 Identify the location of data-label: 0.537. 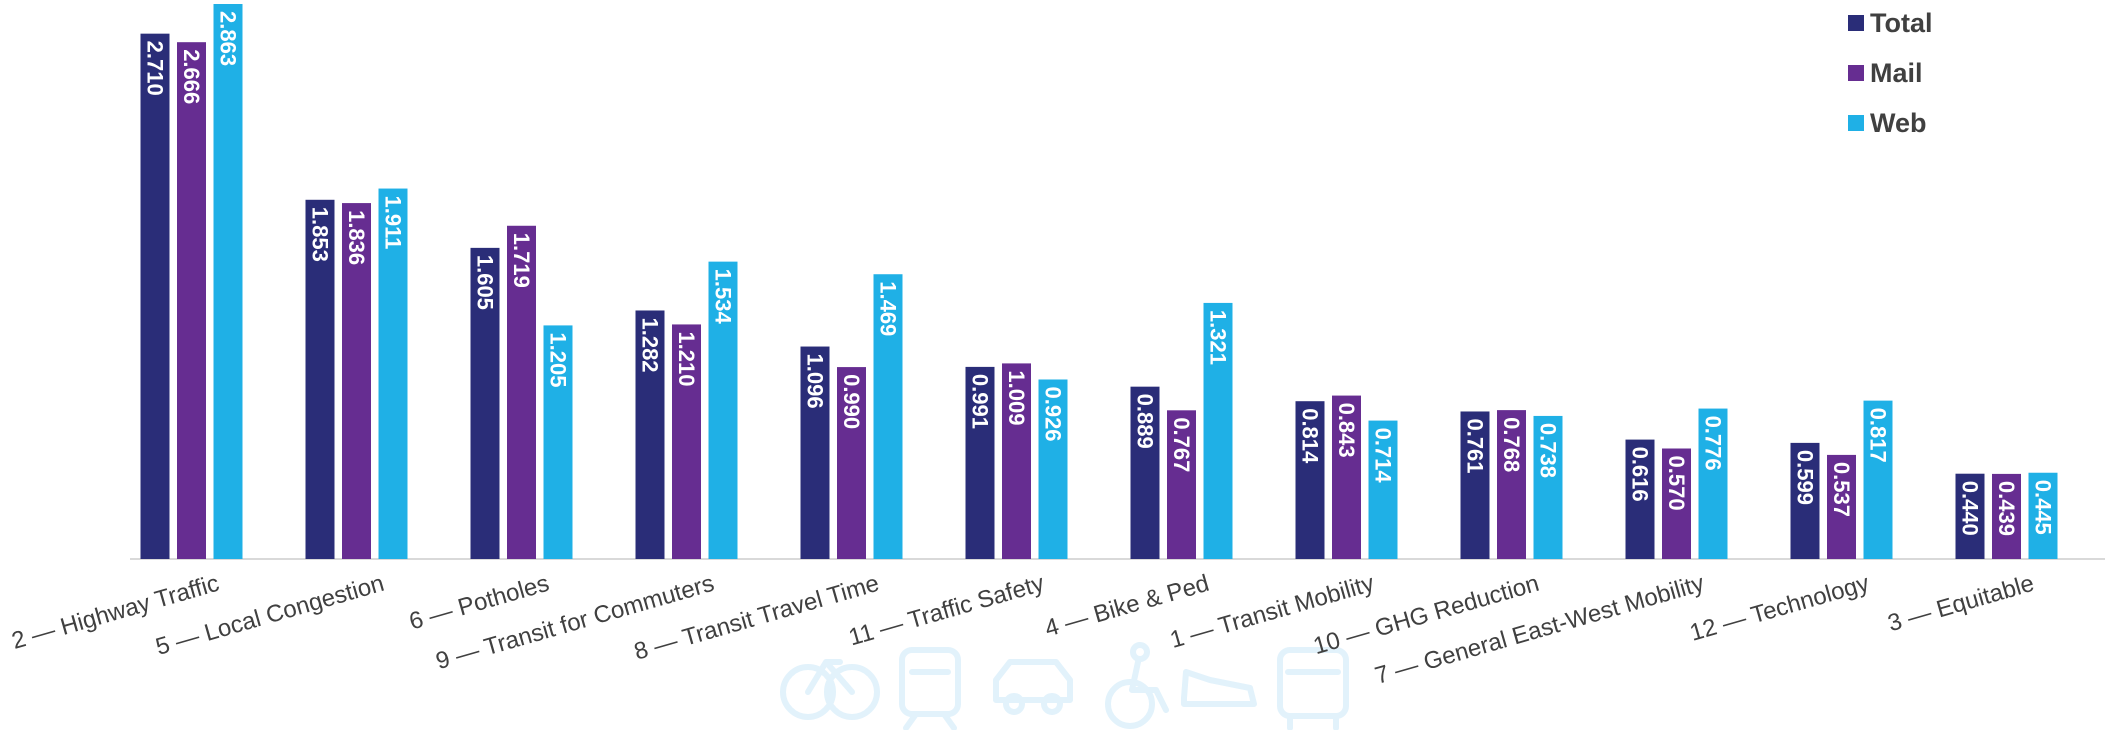
(1841, 489).